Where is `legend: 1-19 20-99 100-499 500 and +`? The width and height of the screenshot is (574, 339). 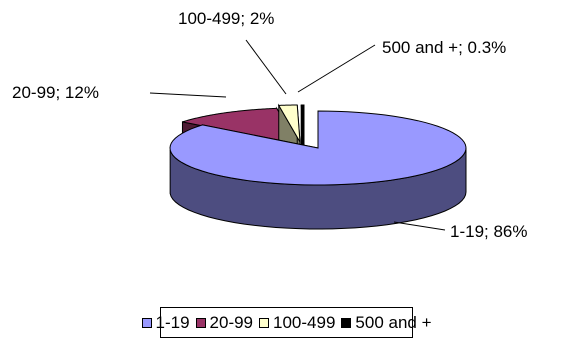 legend: 1-19 20-99 100-499 500 and + is located at coordinates (286, 322).